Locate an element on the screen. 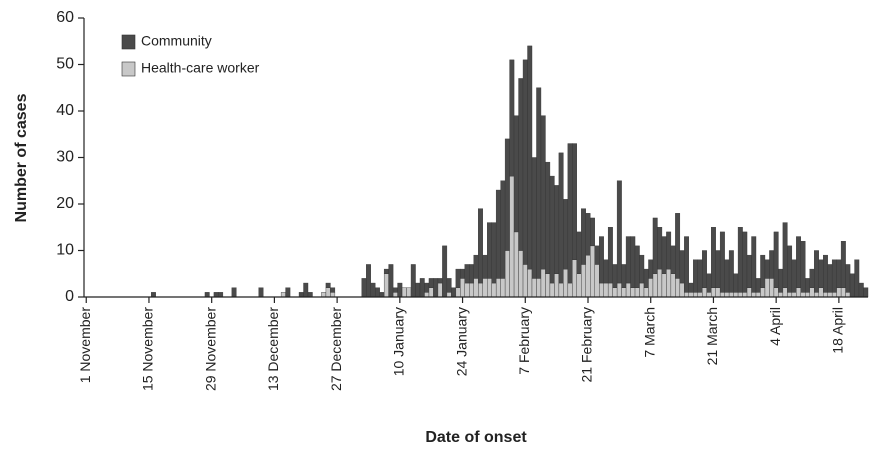  x-tick-label: 13 December is located at coordinates (273, 349).